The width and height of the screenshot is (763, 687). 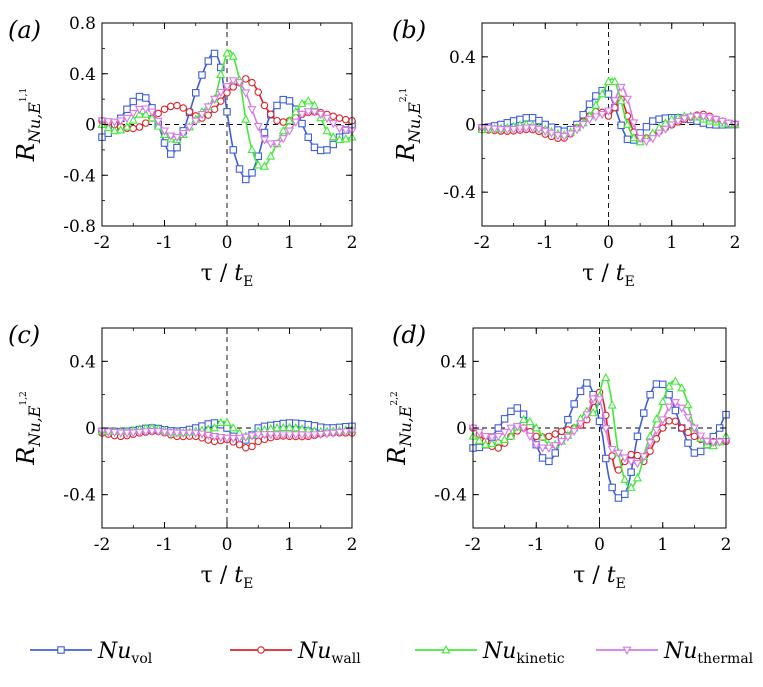 I want to click on y-axis-label-main: R, so click(x=397, y=456).